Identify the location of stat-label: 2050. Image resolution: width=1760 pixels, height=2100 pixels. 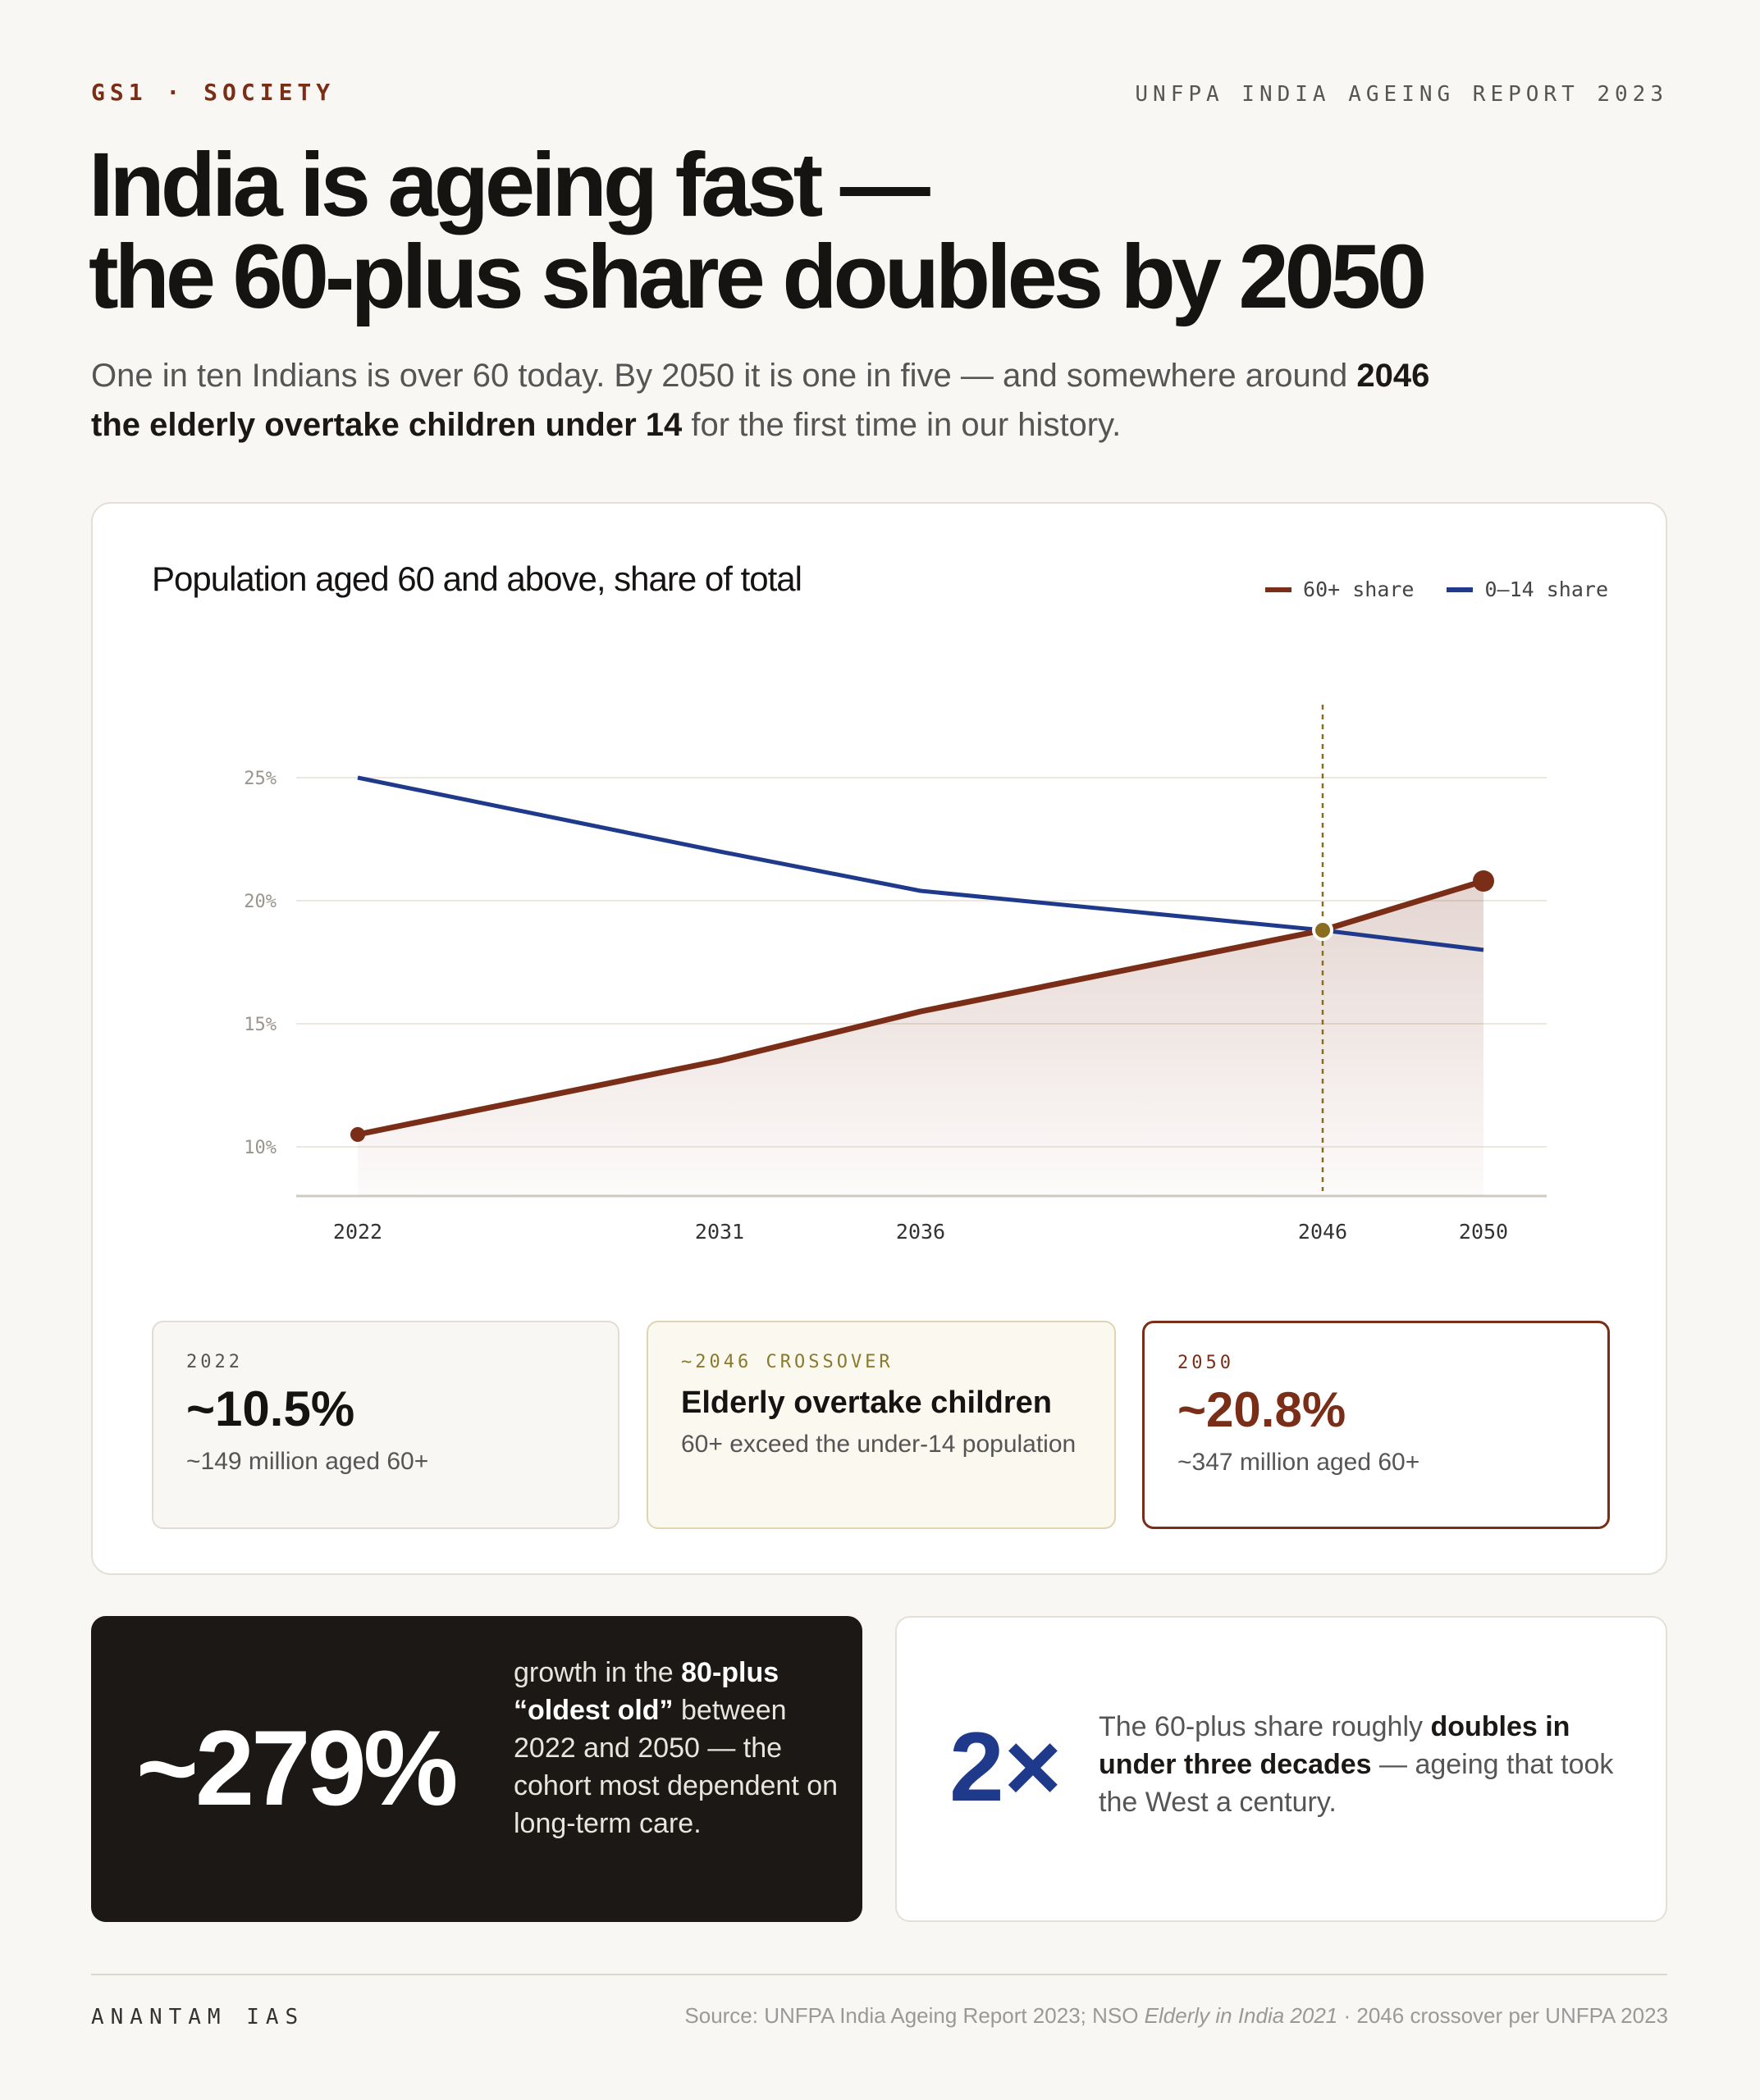
(1205, 1363).